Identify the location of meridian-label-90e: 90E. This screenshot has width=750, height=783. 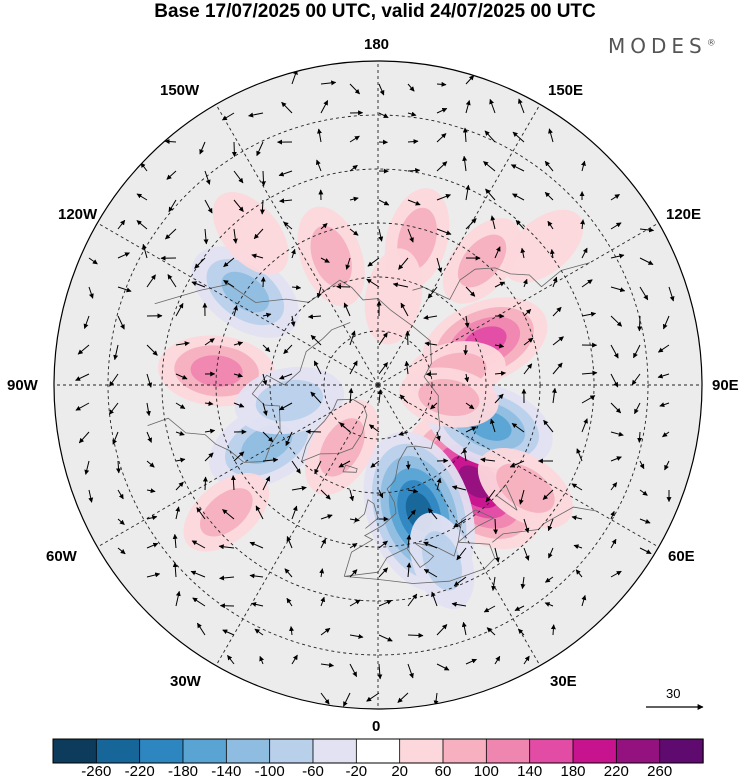
(725, 385).